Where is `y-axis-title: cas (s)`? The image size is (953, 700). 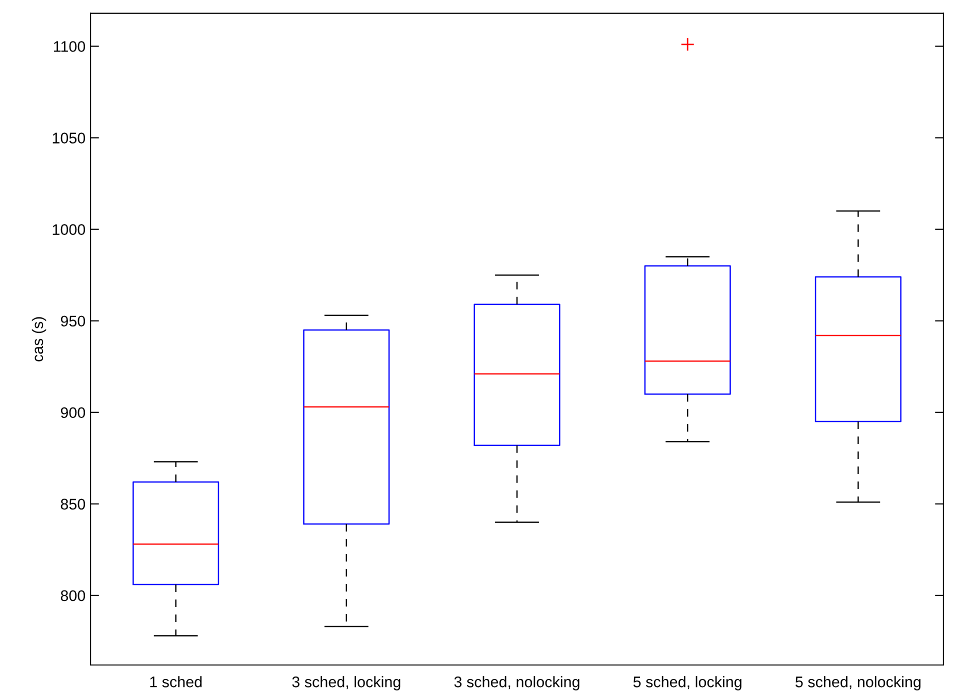 y-axis-title: cas (s) is located at coordinates (39, 339).